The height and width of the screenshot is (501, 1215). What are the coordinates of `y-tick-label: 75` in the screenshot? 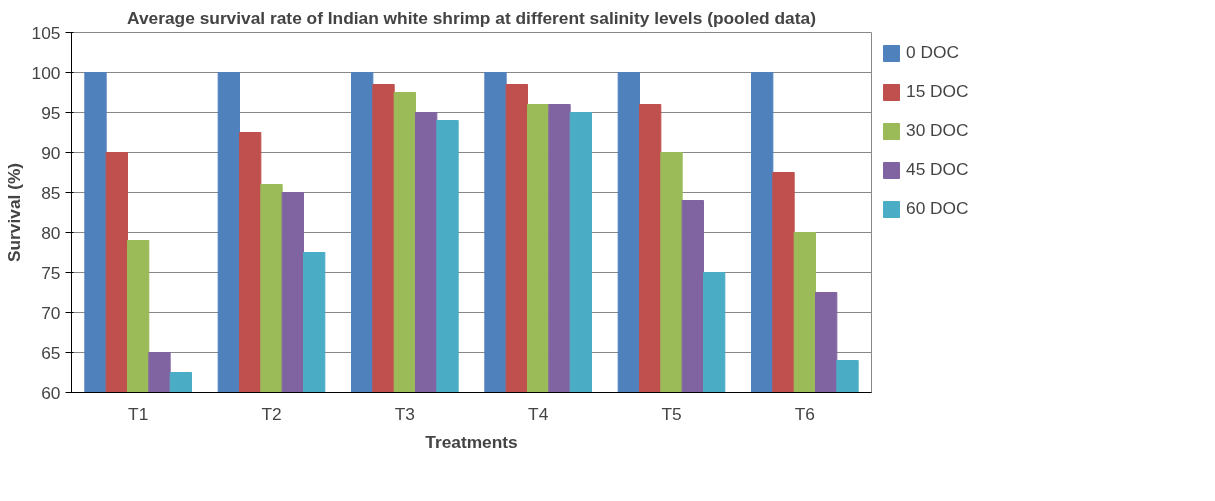 It's located at (51, 272).